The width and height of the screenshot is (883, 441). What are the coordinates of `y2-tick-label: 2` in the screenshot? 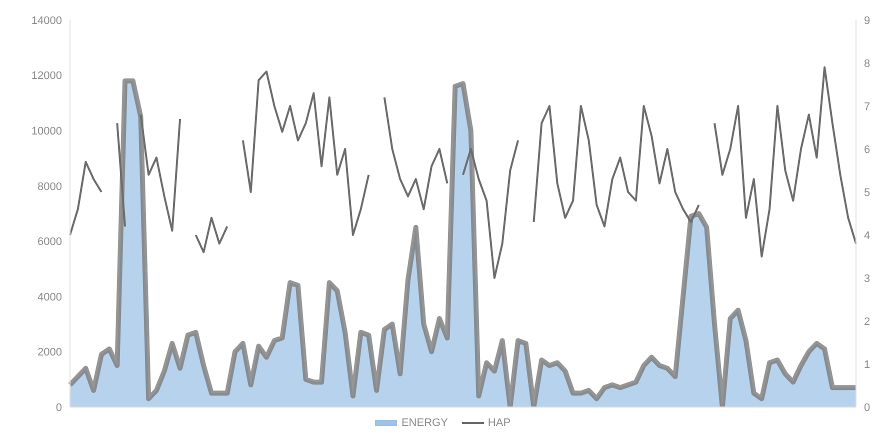 It's located at (867, 322).